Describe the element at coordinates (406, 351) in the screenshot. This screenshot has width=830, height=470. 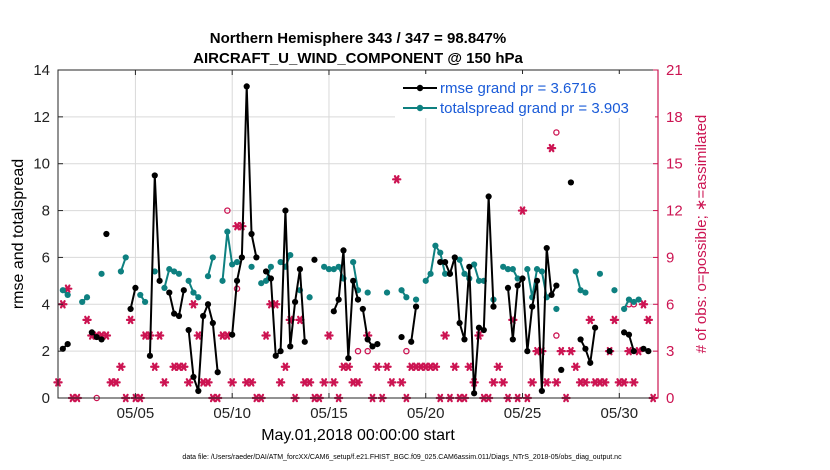
I see `obs-possible-point` at that location.